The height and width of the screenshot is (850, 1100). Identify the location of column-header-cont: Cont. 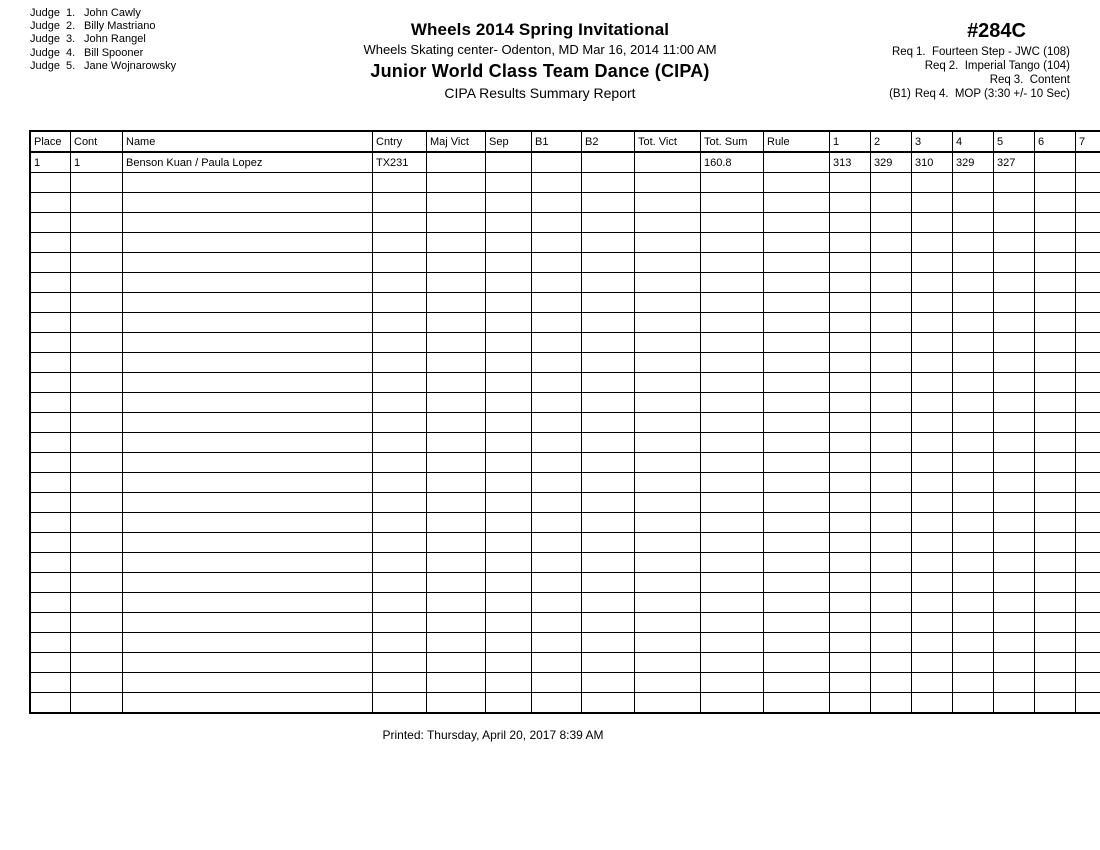
(96, 141).